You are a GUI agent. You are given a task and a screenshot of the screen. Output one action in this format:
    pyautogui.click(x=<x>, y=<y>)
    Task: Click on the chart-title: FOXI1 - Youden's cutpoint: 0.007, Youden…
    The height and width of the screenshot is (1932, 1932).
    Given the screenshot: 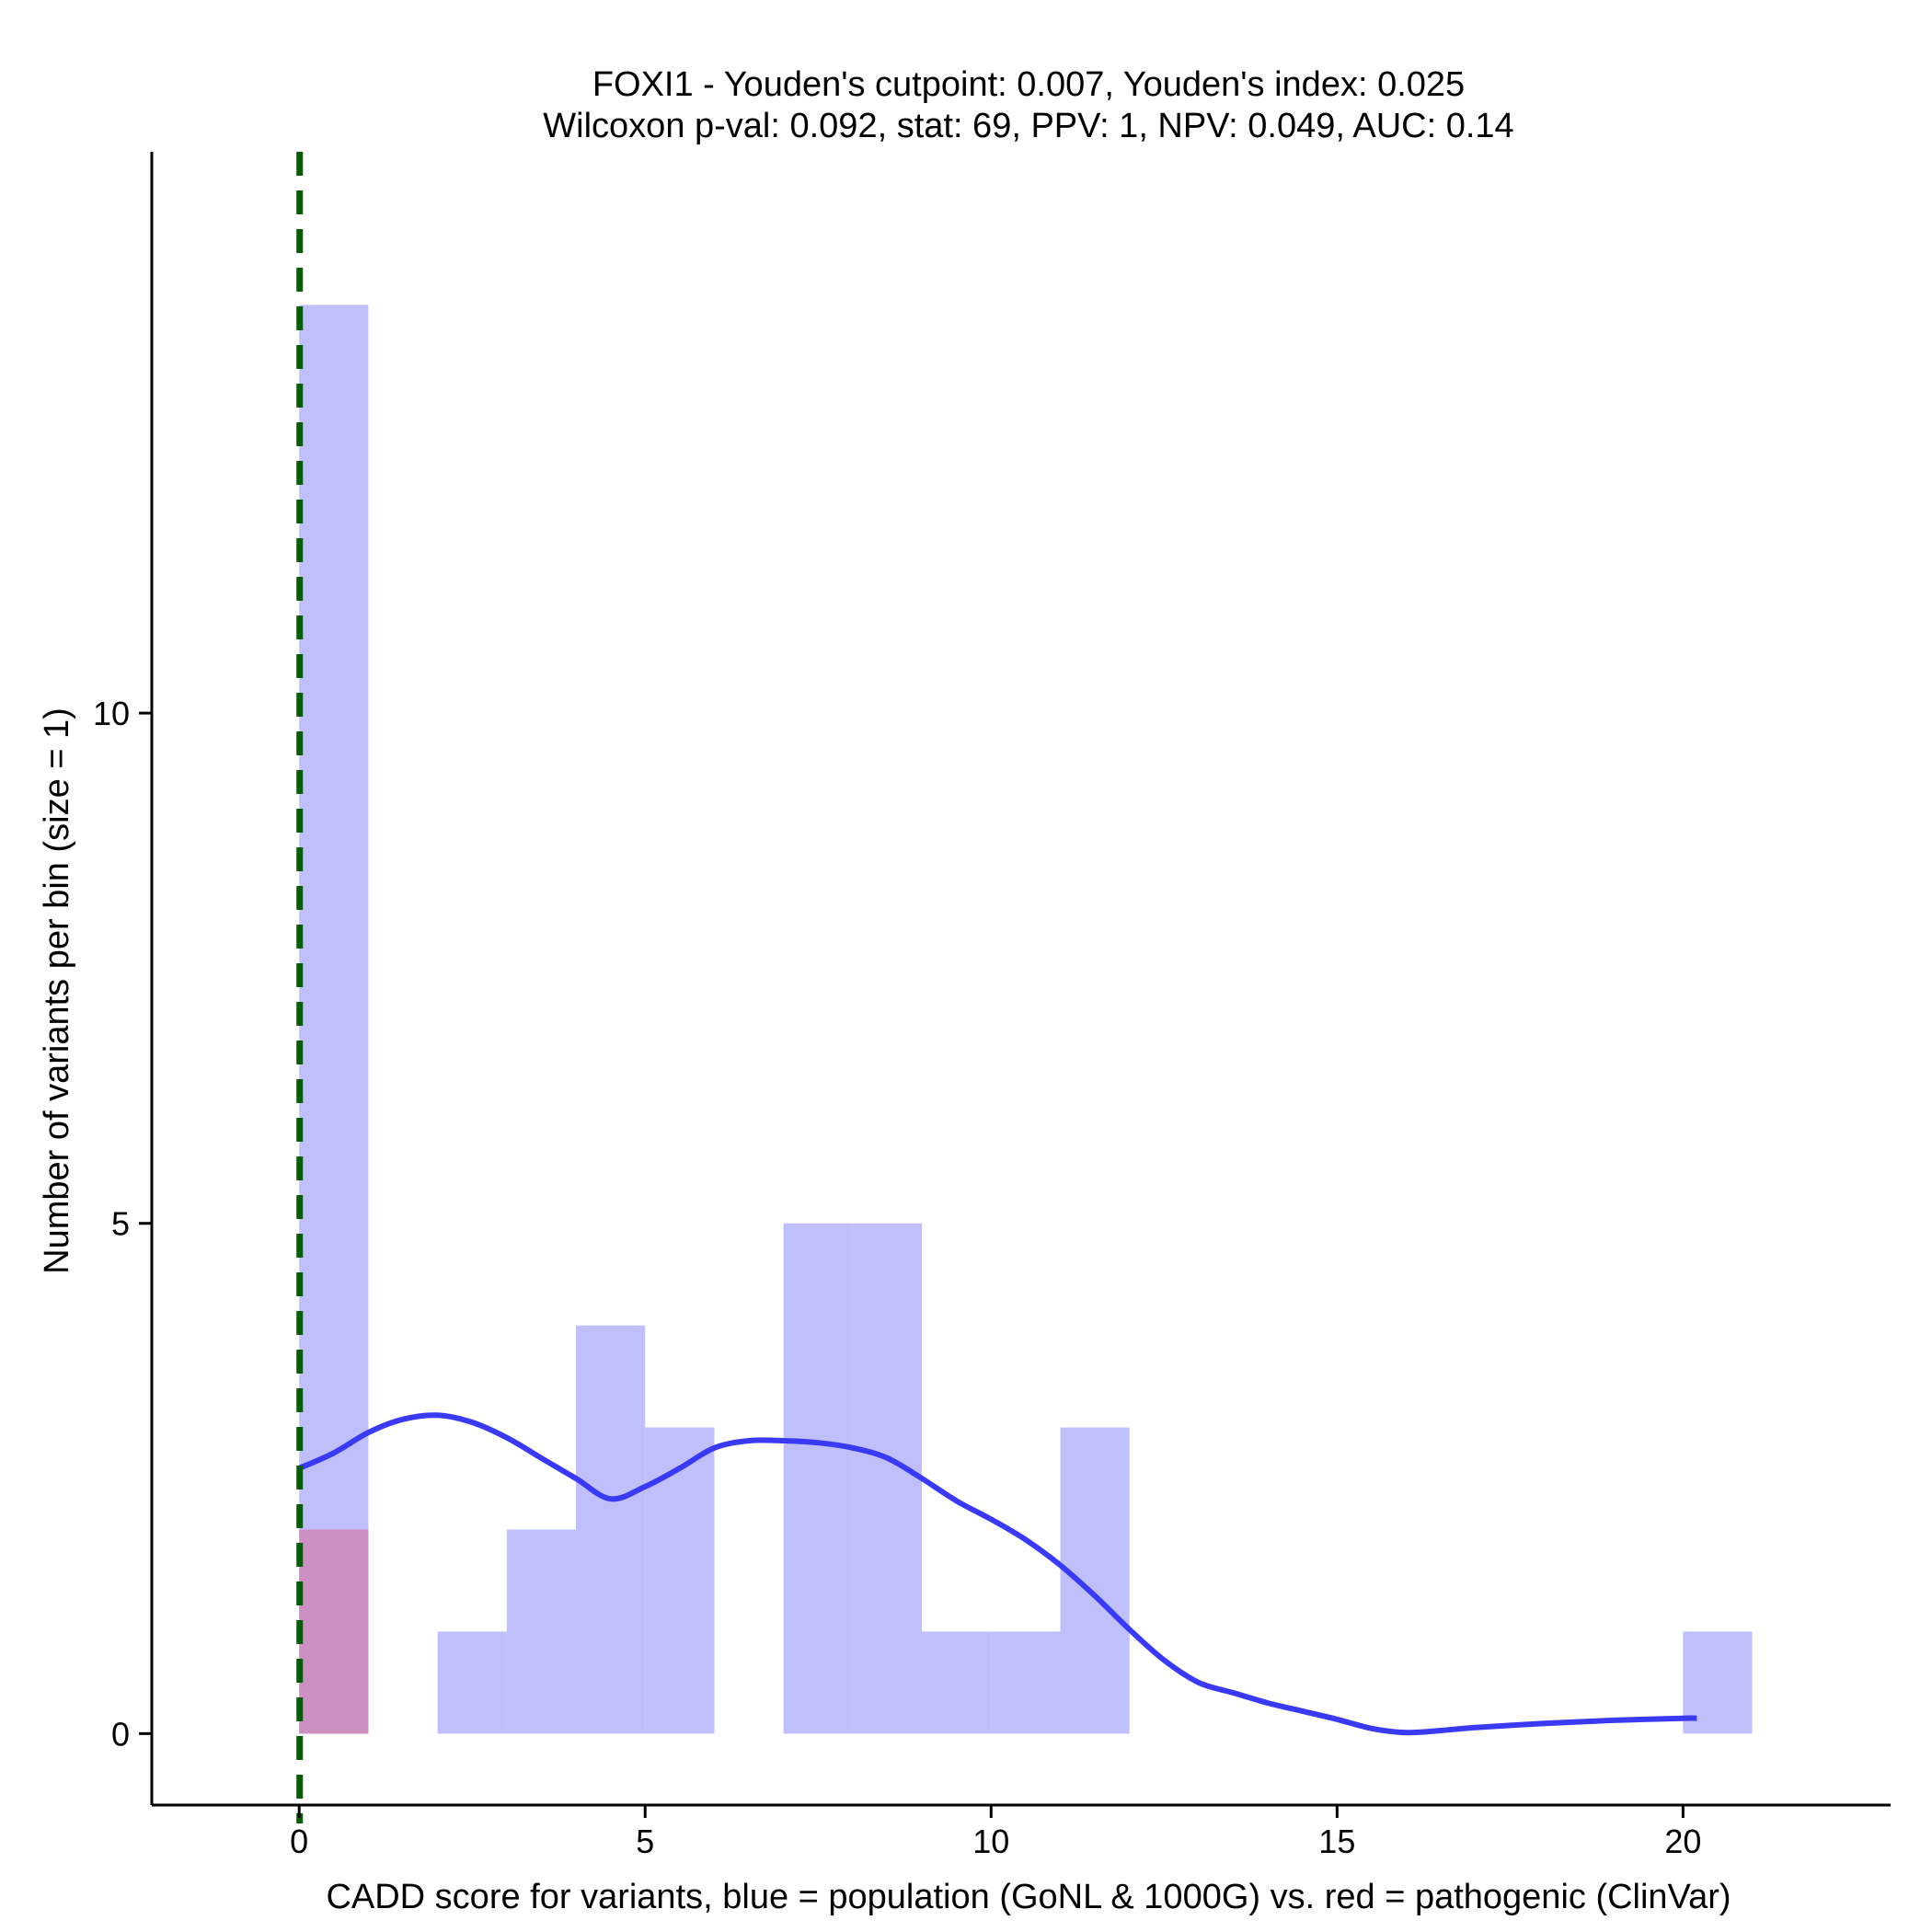 What is the action you would take?
    pyautogui.click(x=1028, y=84)
    